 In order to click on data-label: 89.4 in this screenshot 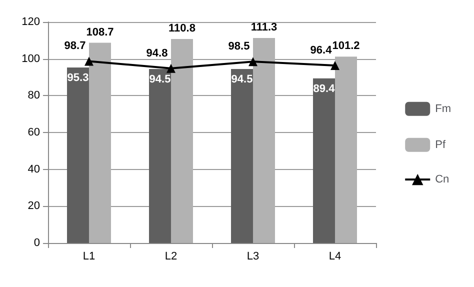, I will do `click(324, 88)`.